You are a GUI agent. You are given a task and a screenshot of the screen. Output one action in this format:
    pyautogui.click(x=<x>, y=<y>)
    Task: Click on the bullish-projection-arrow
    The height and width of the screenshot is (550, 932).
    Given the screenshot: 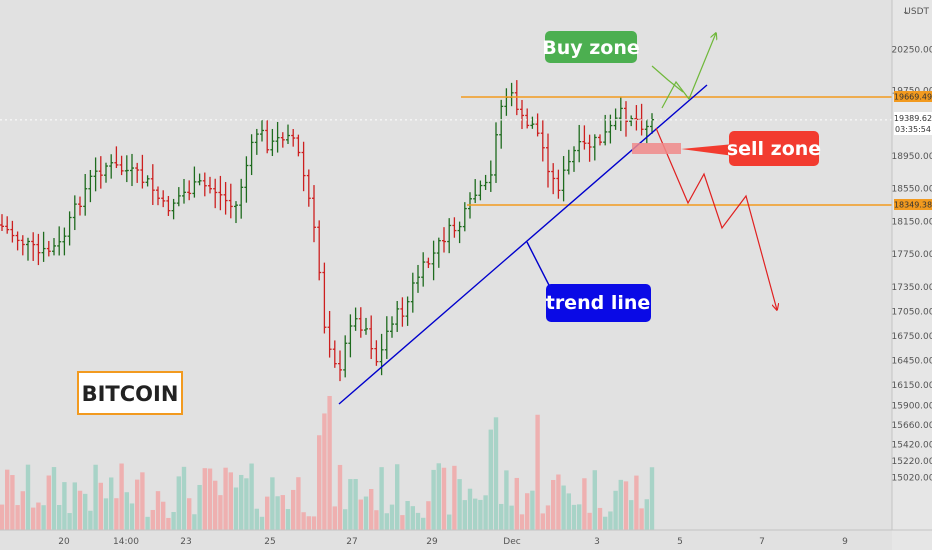 What is the action you would take?
    pyautogui.click(x=688, y=71)
    